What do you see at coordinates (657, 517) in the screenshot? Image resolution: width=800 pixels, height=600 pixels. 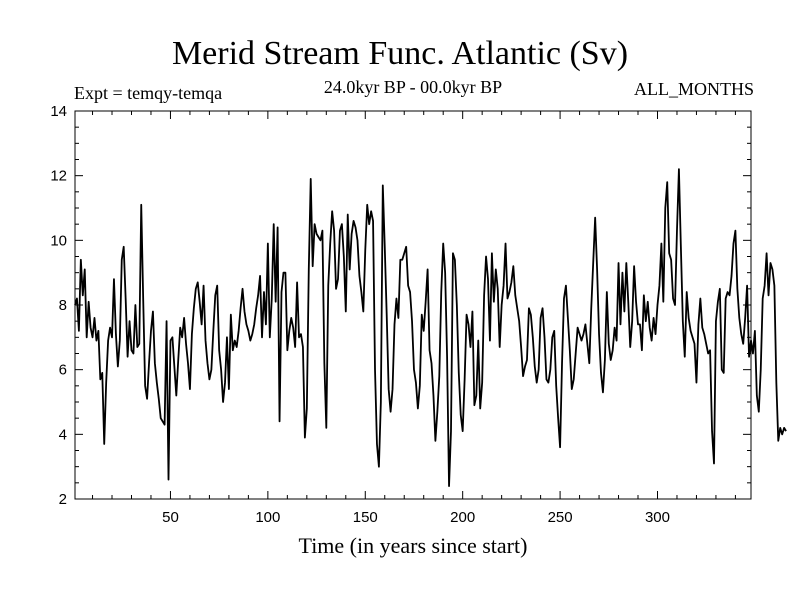 I see `x-tick-label: 300` at bounding box center [657, 517].